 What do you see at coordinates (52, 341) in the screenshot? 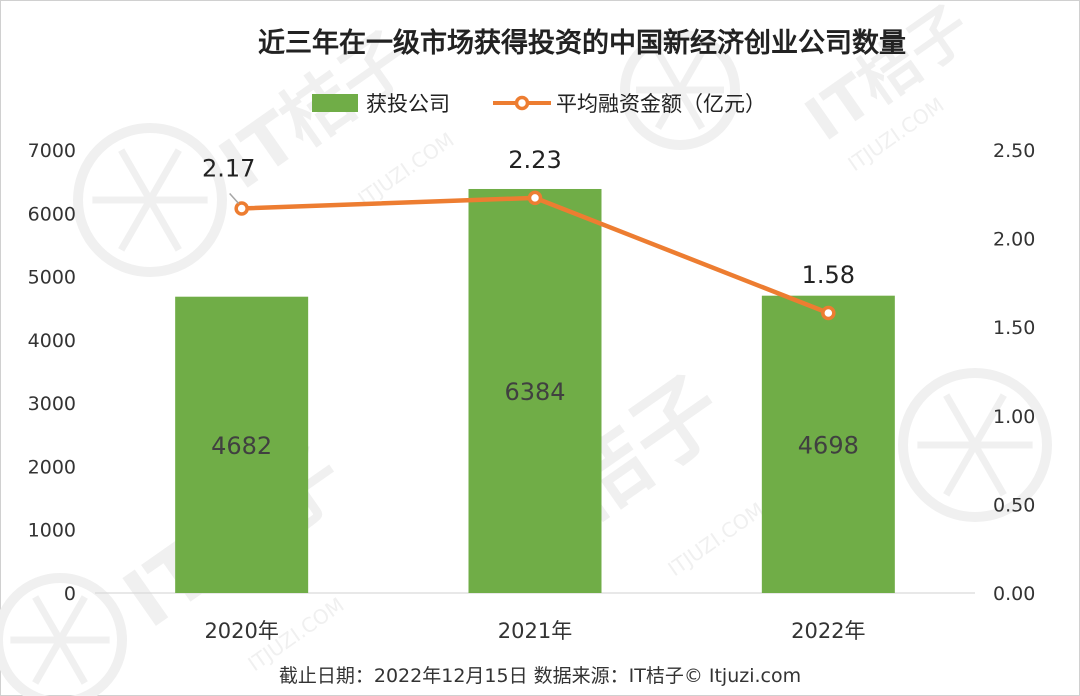
I see `y-left-tick-label: 4000` at bounding box center [52, 341].